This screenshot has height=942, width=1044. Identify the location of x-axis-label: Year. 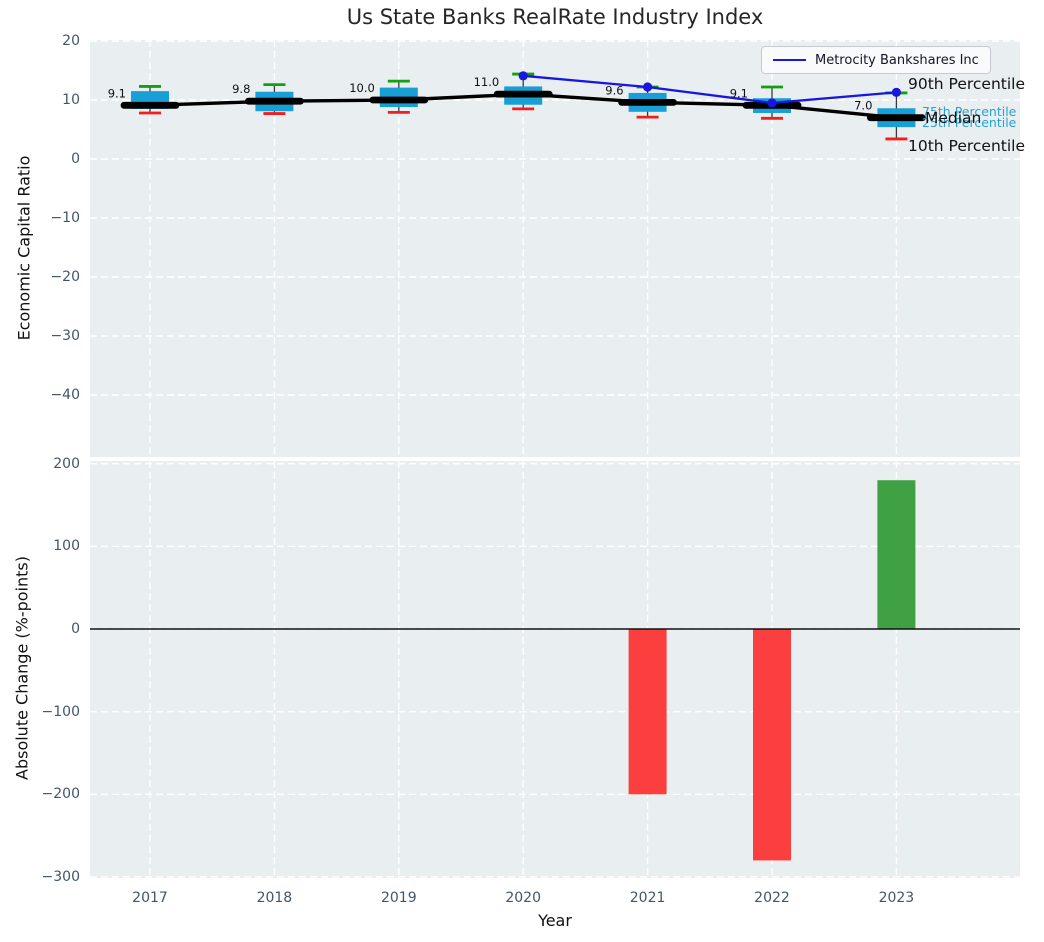
(555, 920).